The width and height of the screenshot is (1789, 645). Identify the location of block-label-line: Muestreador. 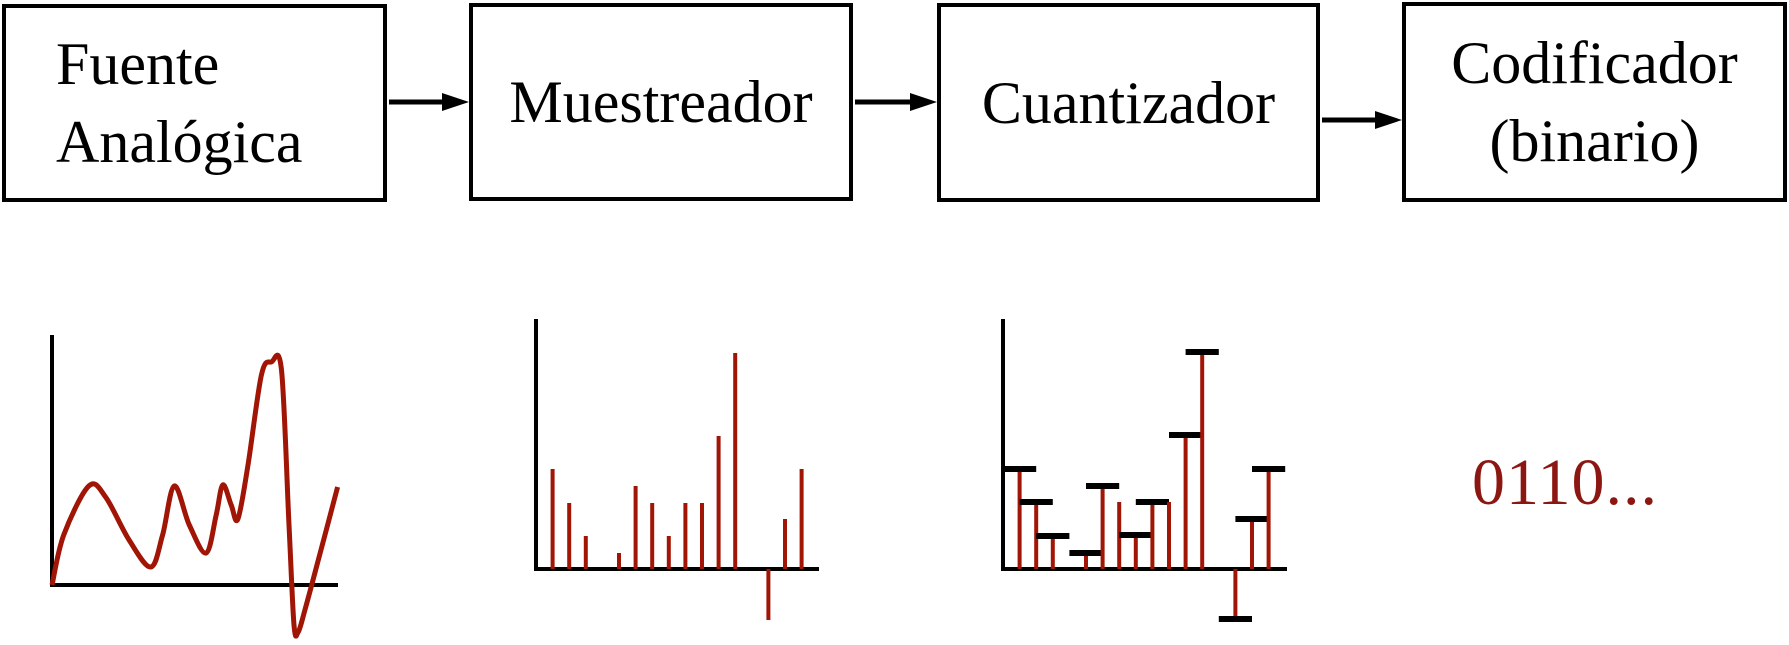
(661, 102).